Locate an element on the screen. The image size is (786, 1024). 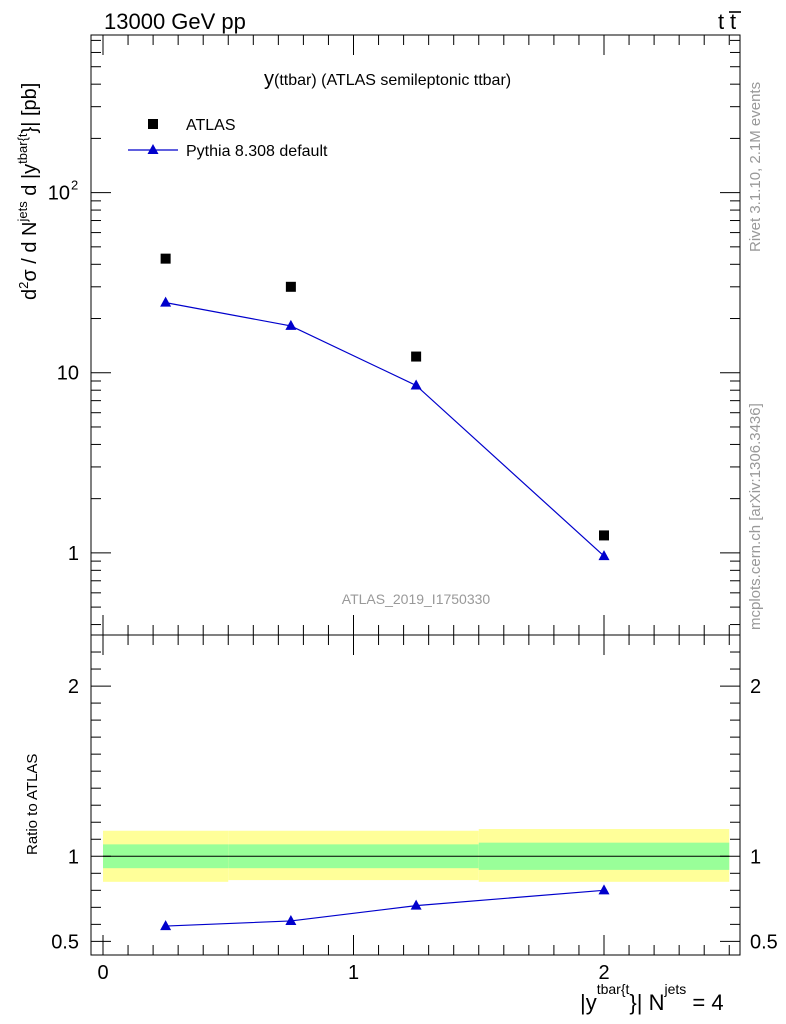
pythia-line is located at coordinates (385, 429).